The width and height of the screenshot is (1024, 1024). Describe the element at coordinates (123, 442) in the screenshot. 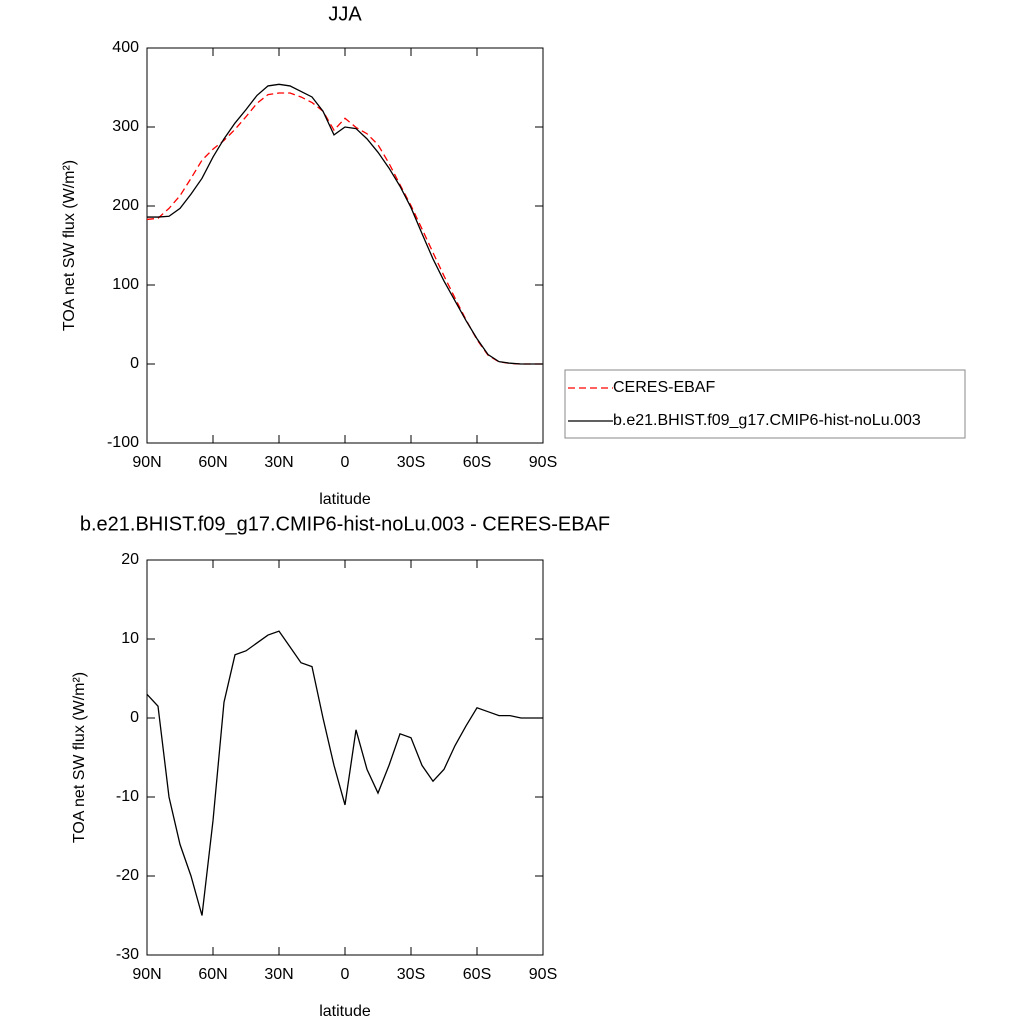

I see `y-tick-label: -100` at that location.